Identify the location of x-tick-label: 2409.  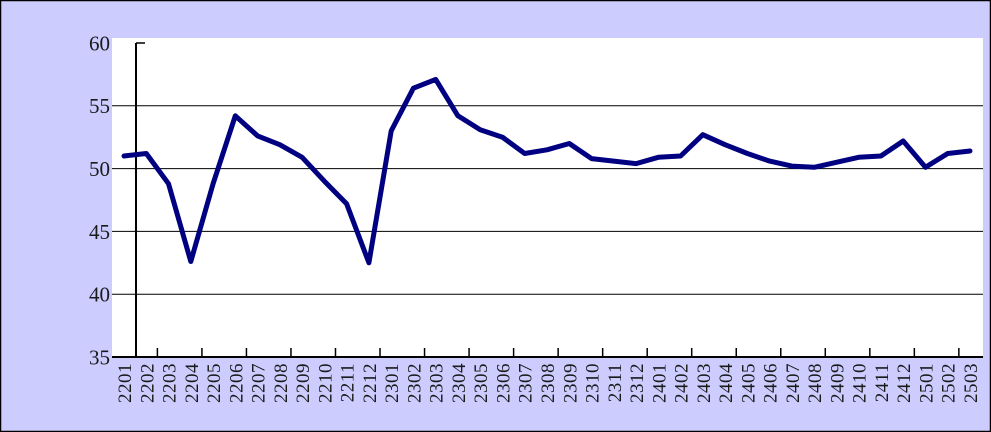
(837, 383).